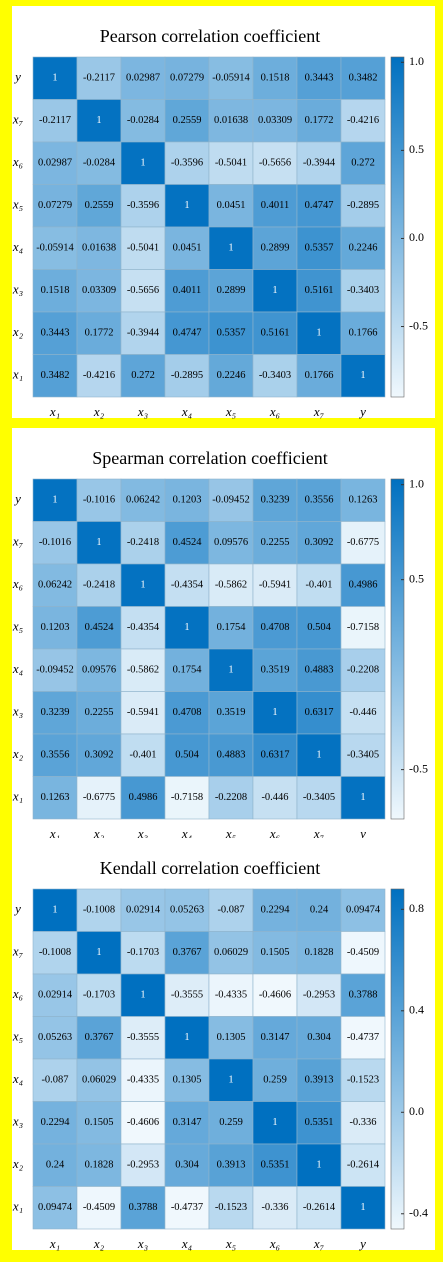  I want to click on y-tick-label: x₁, so click(17, 796).